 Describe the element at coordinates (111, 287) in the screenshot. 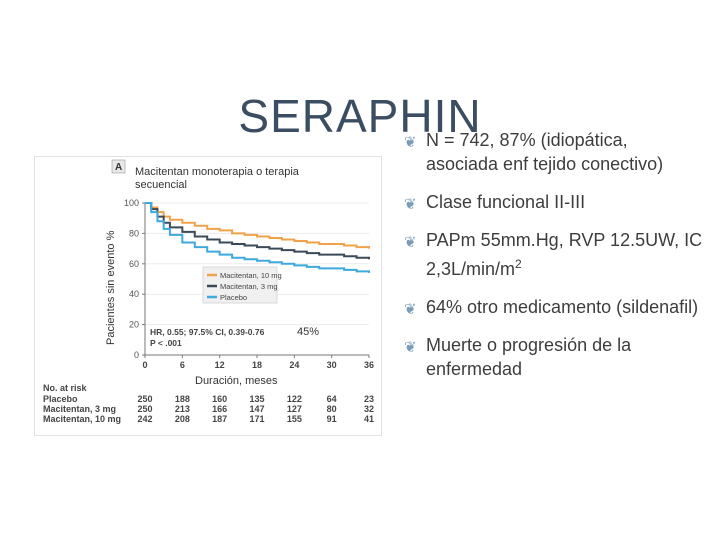

I see `y-axis-label: Pacientes sin evento %` at that location.